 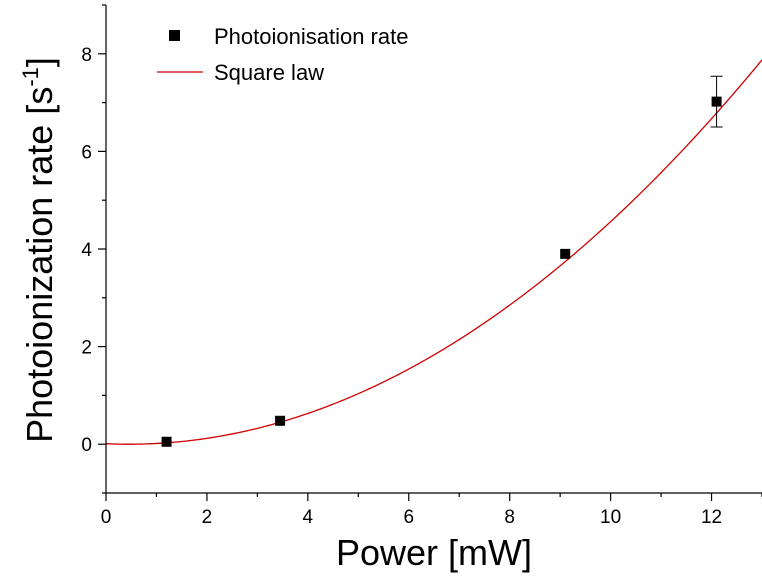 I want to click on y-tick-label: 2, so click(x=86, y=348).